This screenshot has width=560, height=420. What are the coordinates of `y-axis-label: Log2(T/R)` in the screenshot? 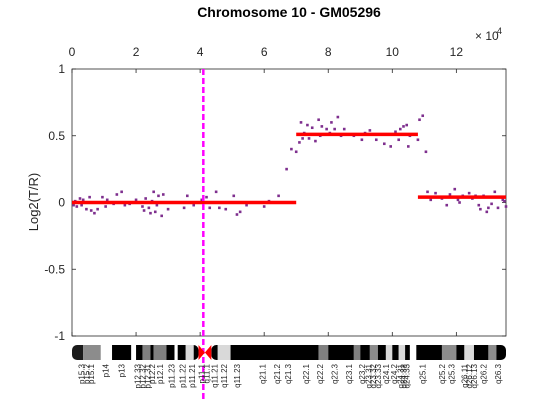 It's located at (33, 202).